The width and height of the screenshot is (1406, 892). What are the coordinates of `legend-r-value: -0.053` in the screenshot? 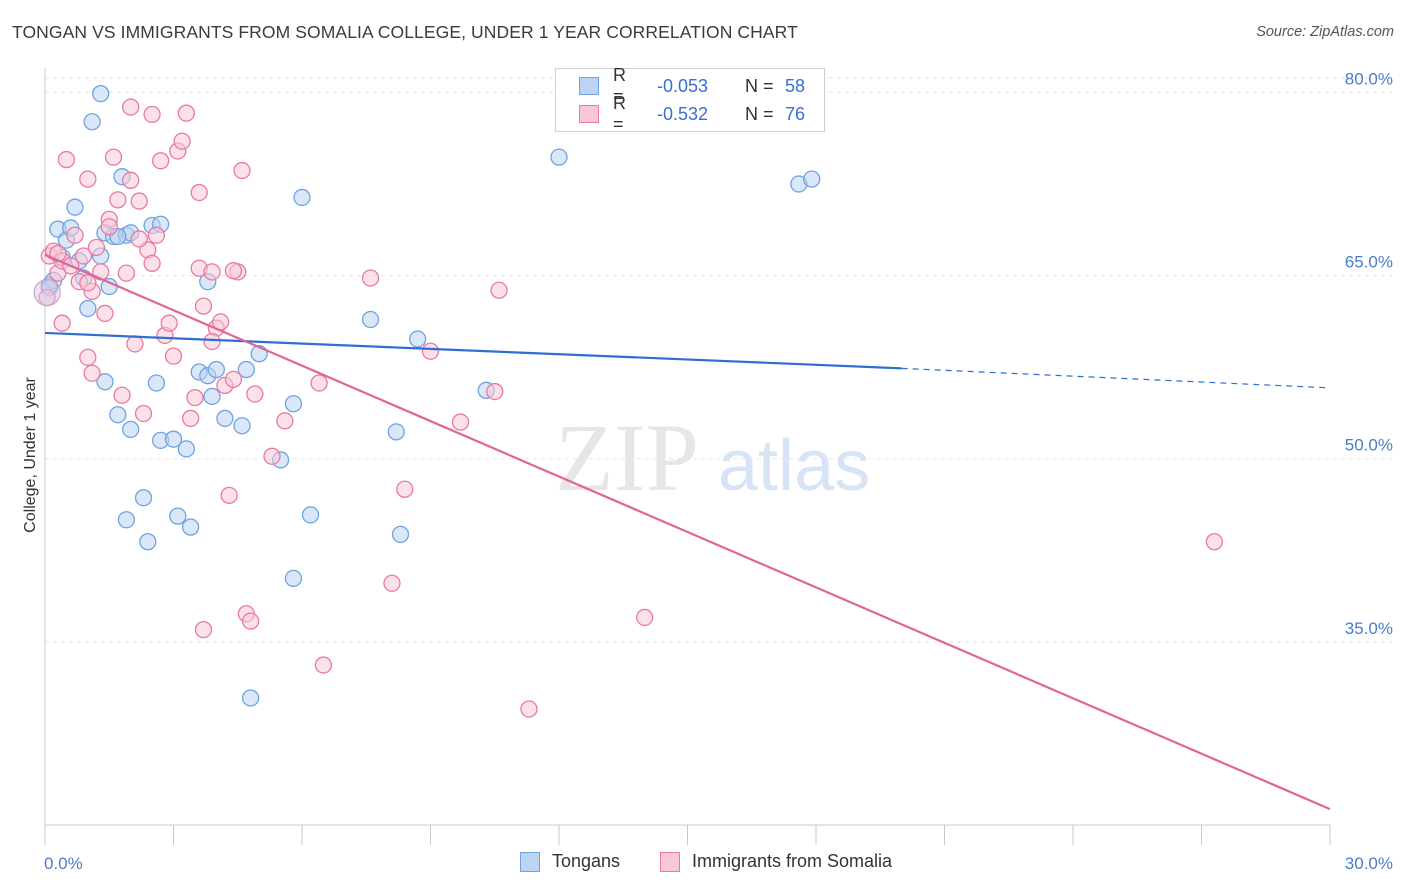 It's located at (683, 85).